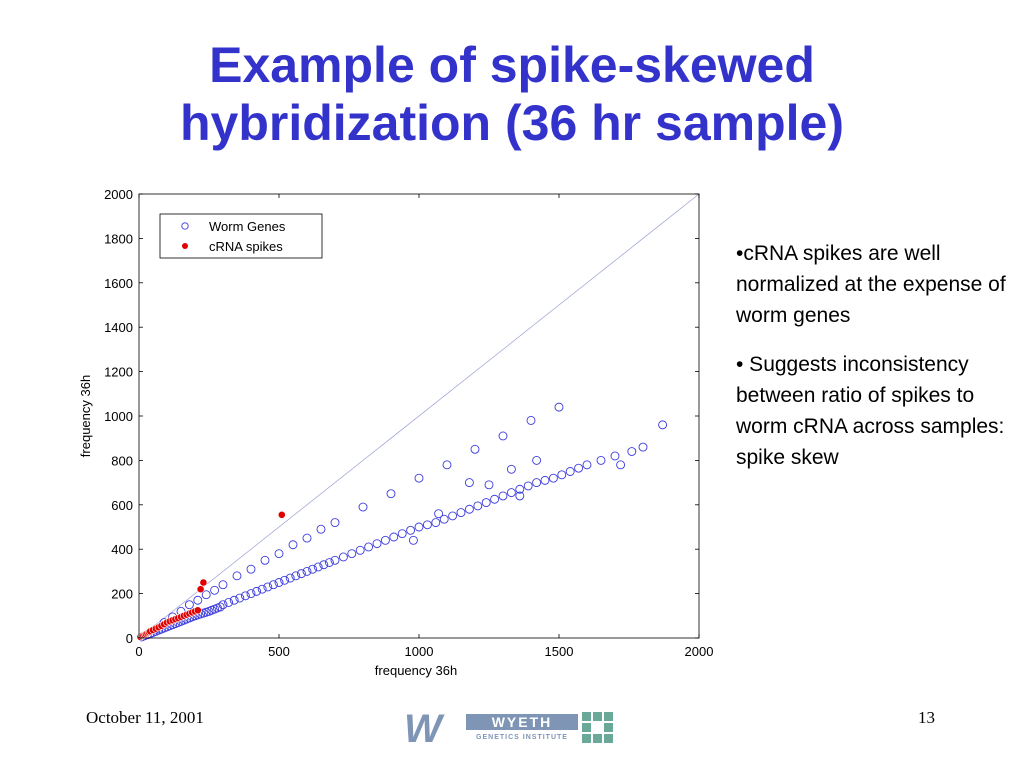 The image size is (1024, 768). I want to click on page-number: 13, so click(926, 717).